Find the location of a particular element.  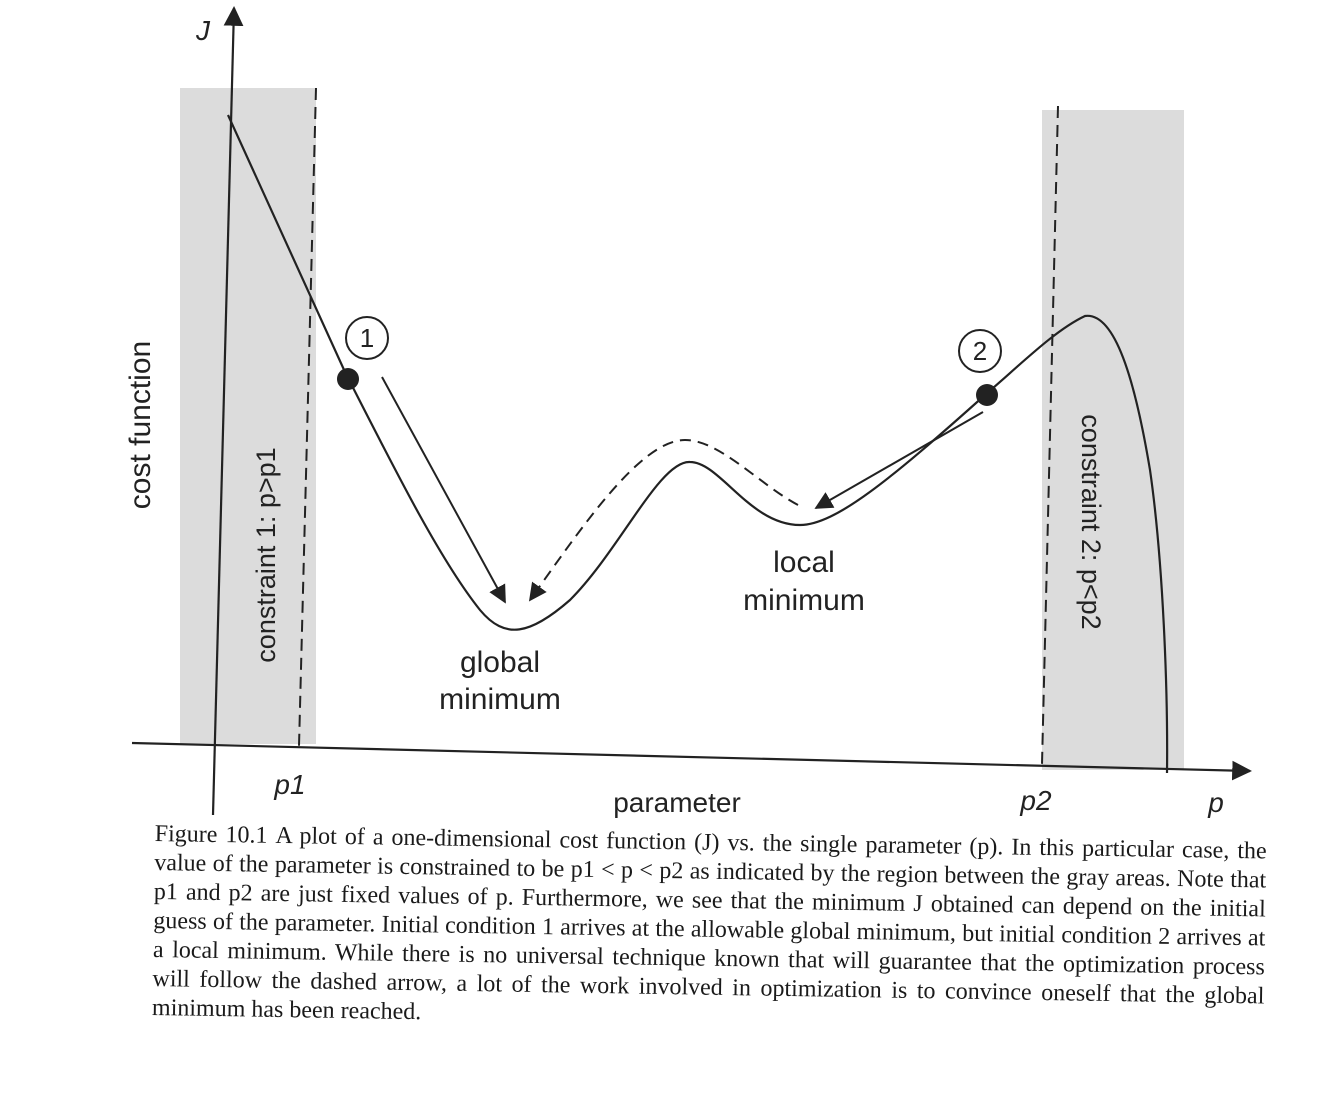

initial-condition-1-point is located at coordinates (348, 379).